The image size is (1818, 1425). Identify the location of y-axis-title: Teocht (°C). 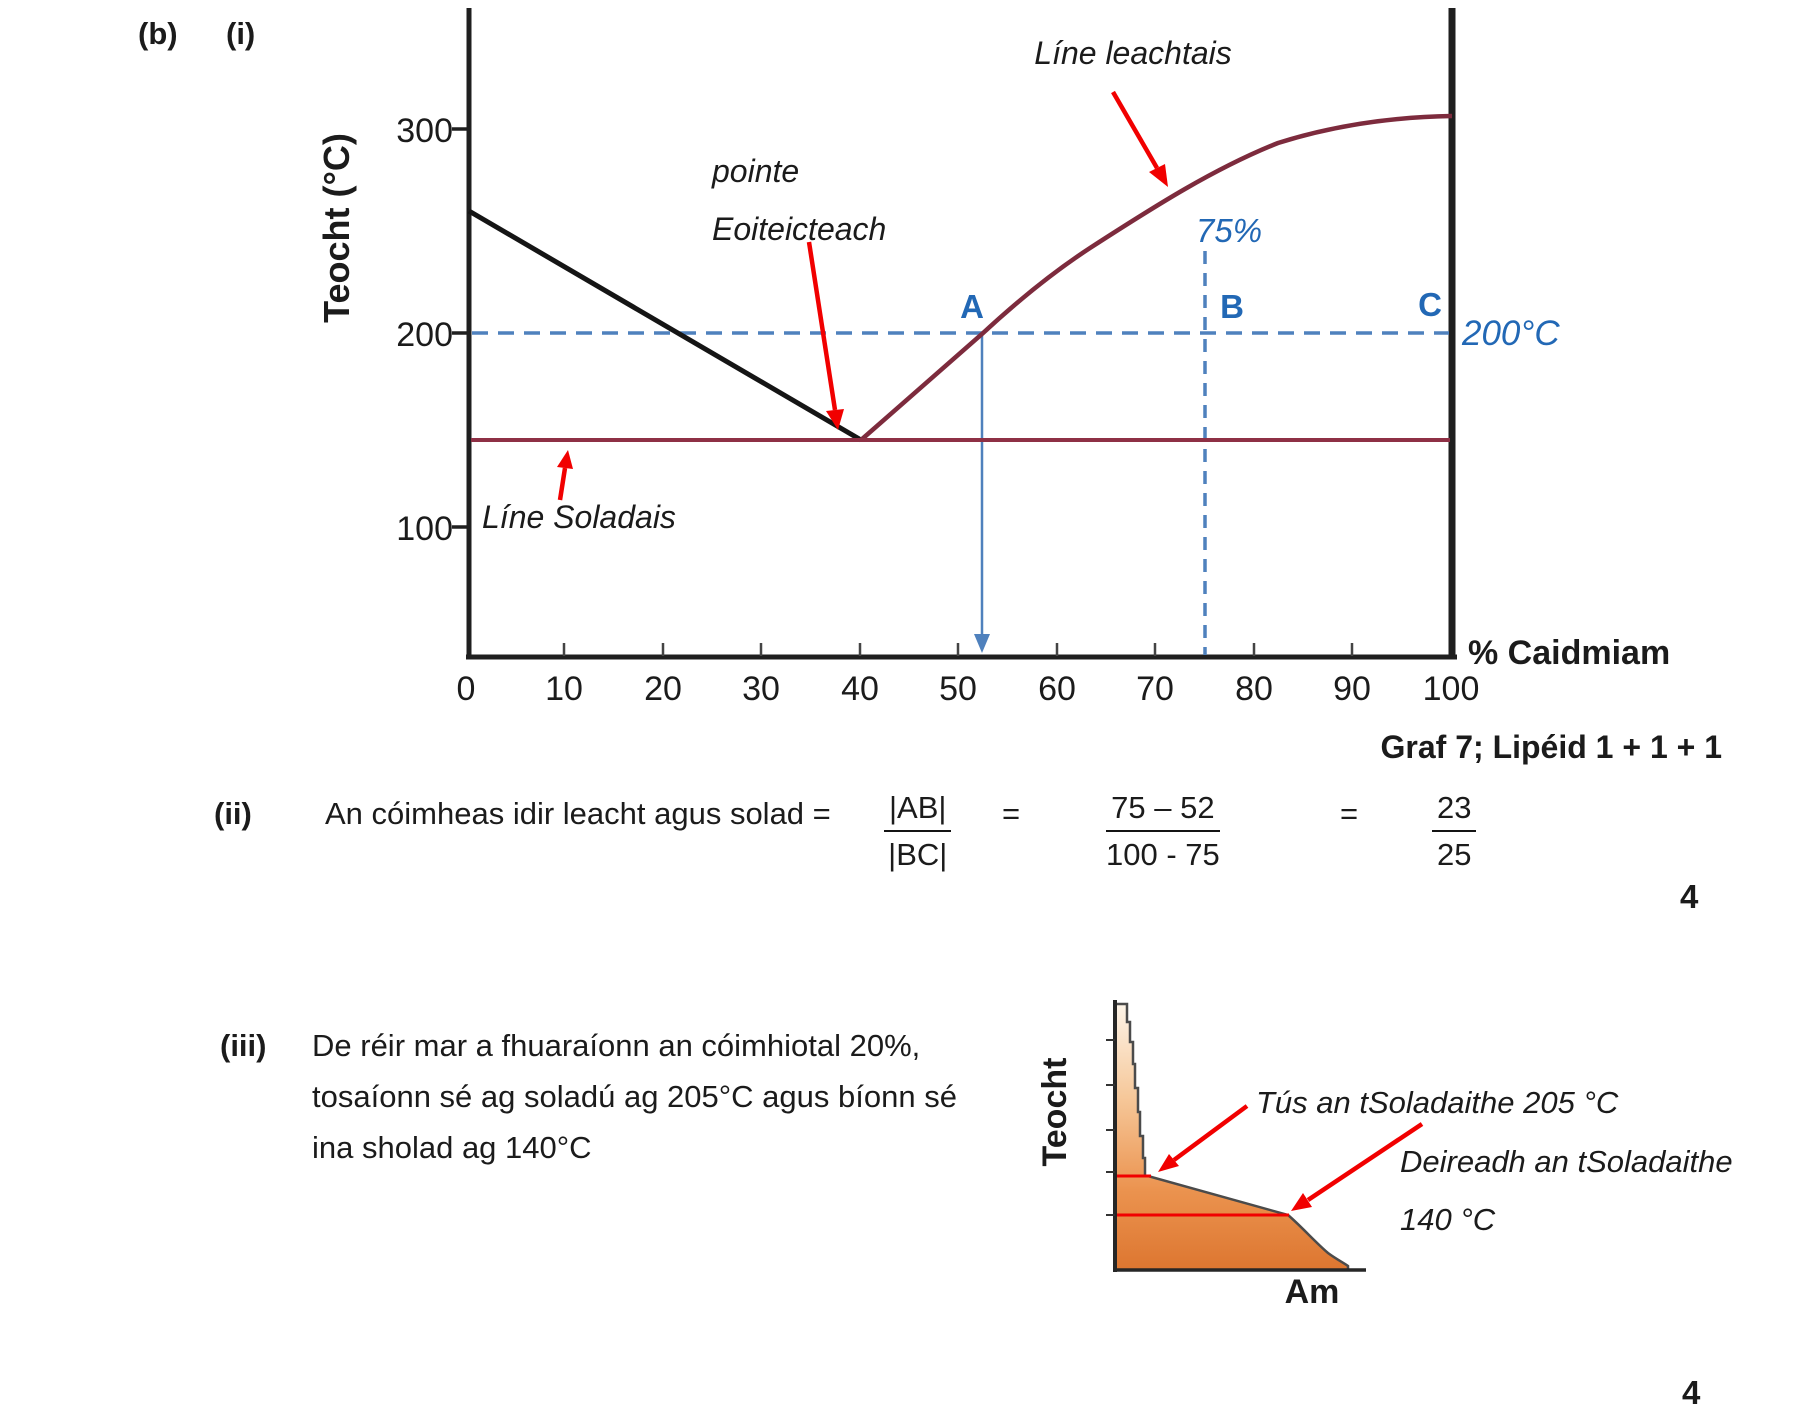
(336, 228).